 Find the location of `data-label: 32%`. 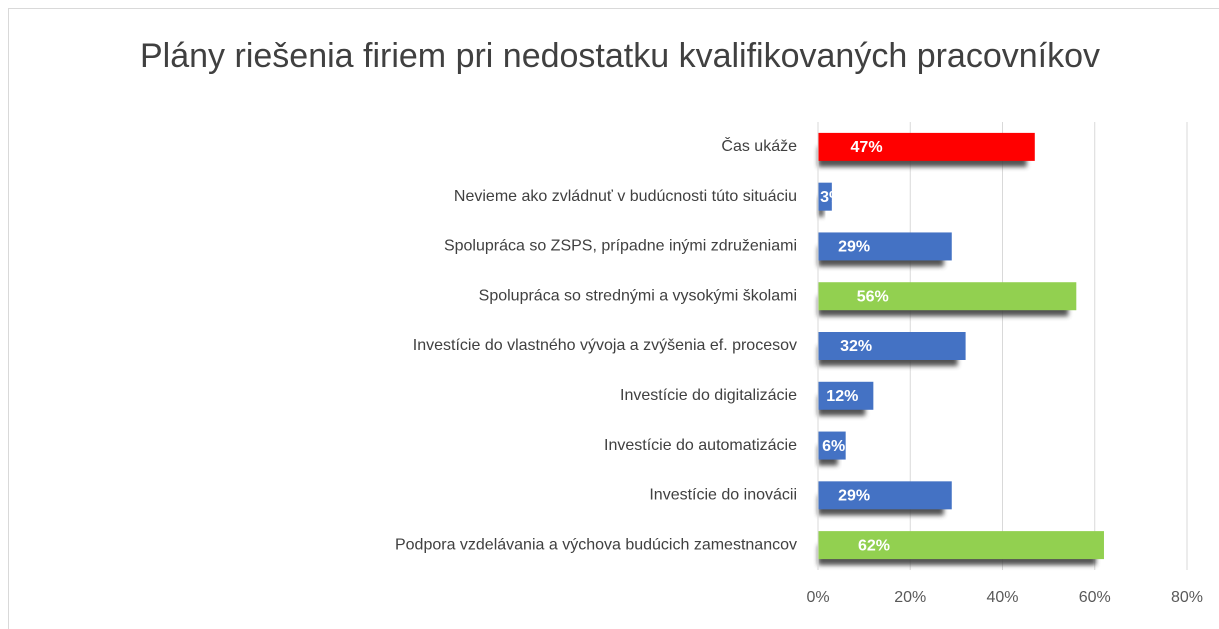

data-label: 32% is located at coordinates (856, 346).